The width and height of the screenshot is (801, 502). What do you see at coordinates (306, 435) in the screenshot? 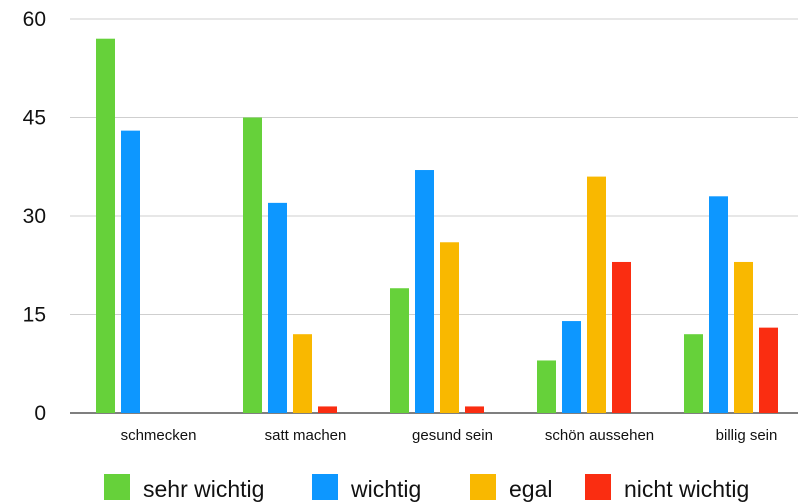
I see `x-category-label: satt machen` at bounding box center [306, 435].